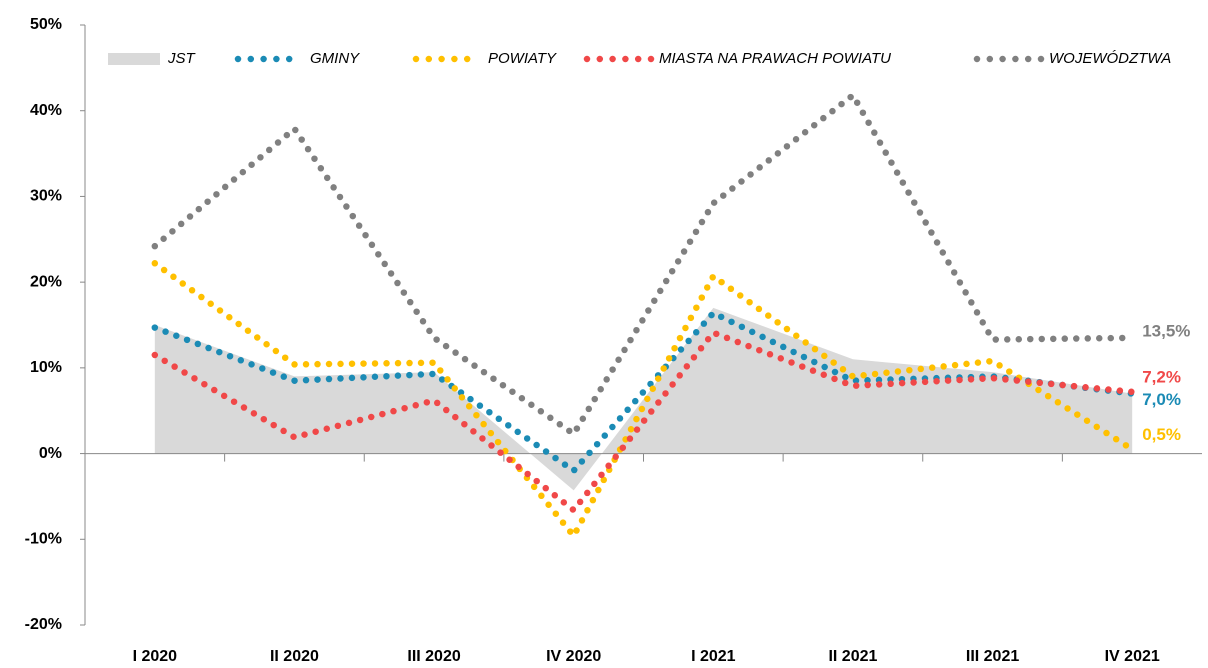 The height and width of the screenshot is (668, 1208). What do you see at coordinates (294, 656) in the screenshot?
I see `x-tick-label: II 2020` at bounding box center [294, 656].